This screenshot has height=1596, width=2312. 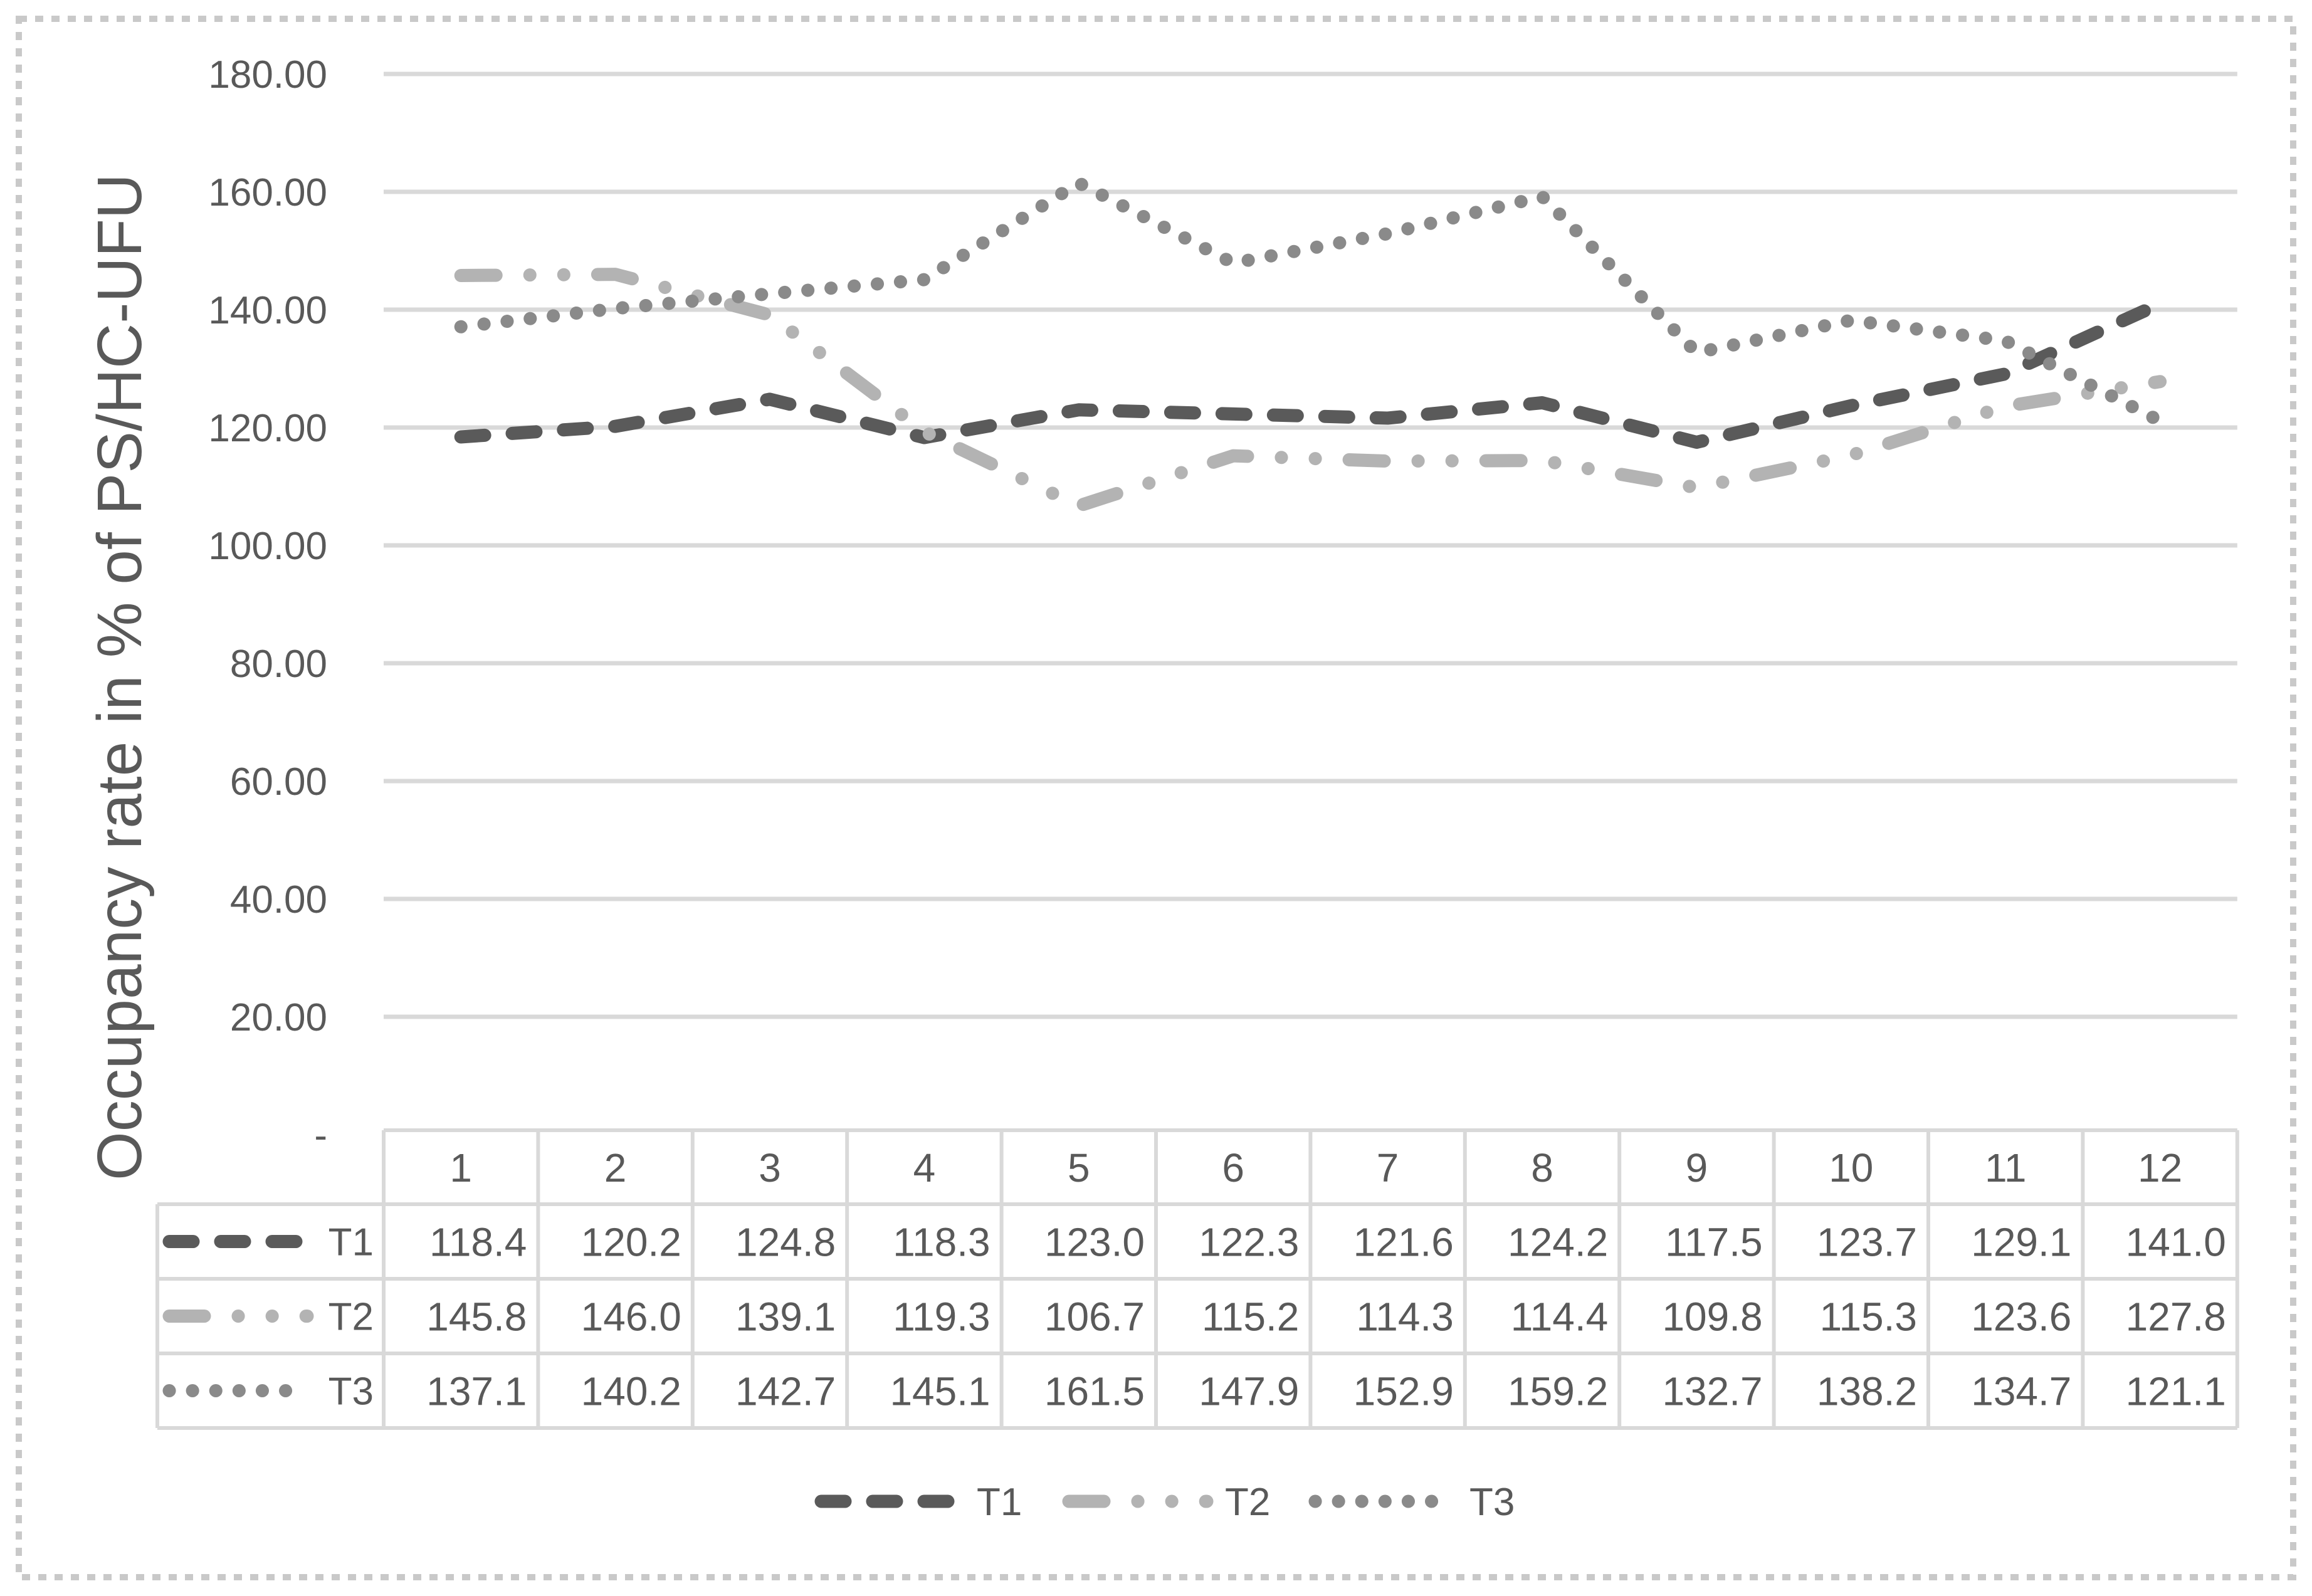 What do you see at coordinates (1712, 1317) in the screenshot?
I see `table-value-cell: 109.8` at bounding box center [1712, 1317].